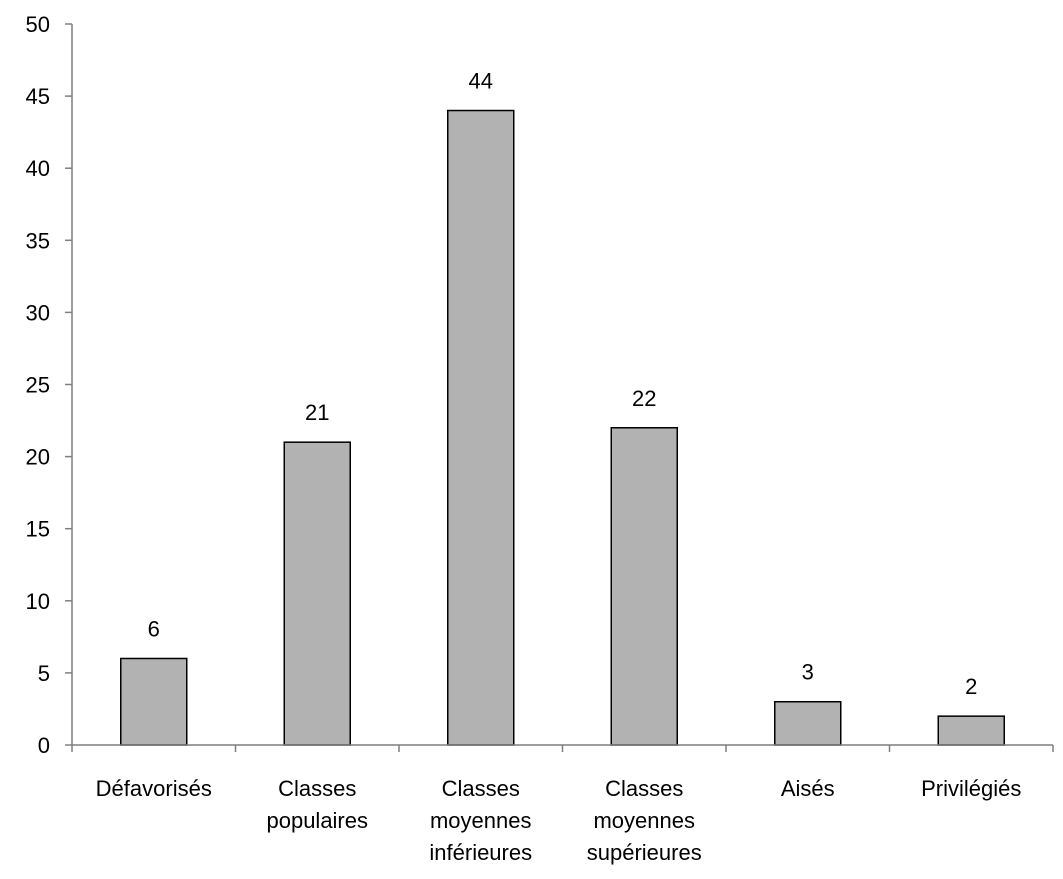 This screenshot has width=1063, height=879. I want to click on data-label: 2, so click(971, 686).